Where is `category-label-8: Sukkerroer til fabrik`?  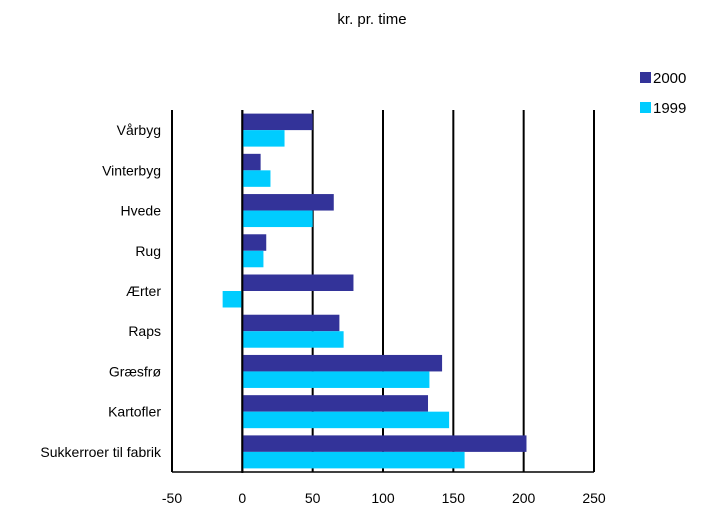
category-label-8: Sukkerroer til fabrik is located at coordinates (101, 452).